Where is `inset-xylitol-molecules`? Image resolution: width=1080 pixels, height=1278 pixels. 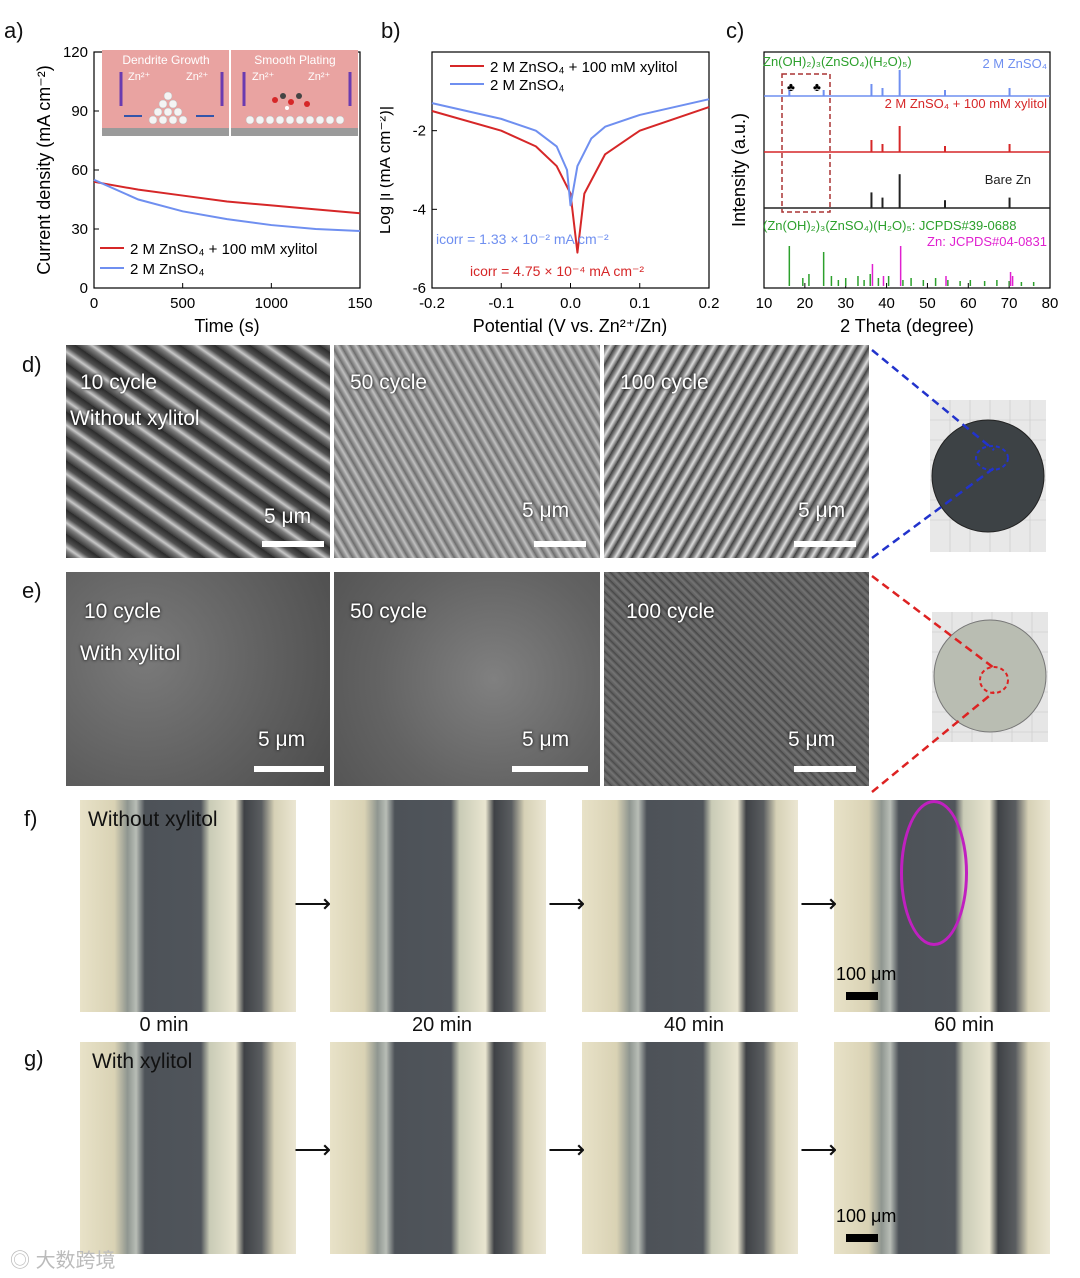
inset-xylitol-molecules is located at coordinates (291, 101).